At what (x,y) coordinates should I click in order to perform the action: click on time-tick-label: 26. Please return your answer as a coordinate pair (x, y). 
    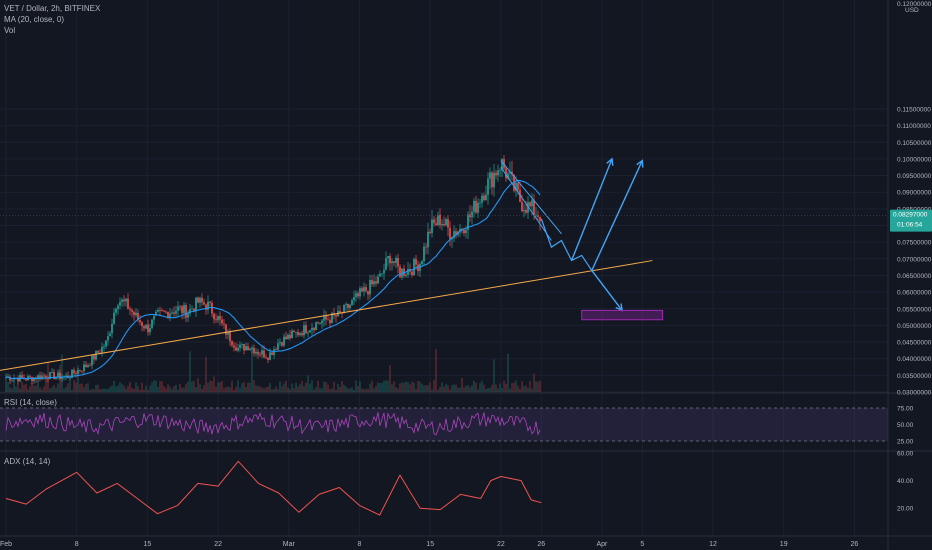
    Looking at the image, I should click on (541, 544).